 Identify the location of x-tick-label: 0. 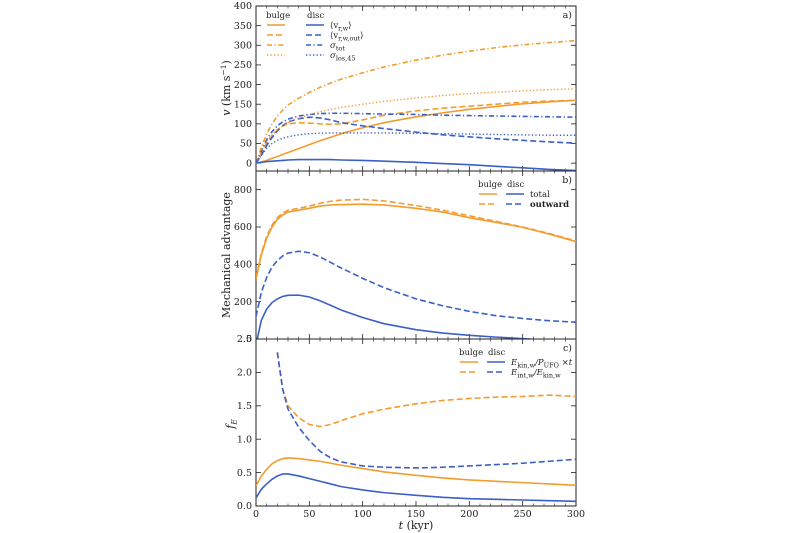
(256, 514).